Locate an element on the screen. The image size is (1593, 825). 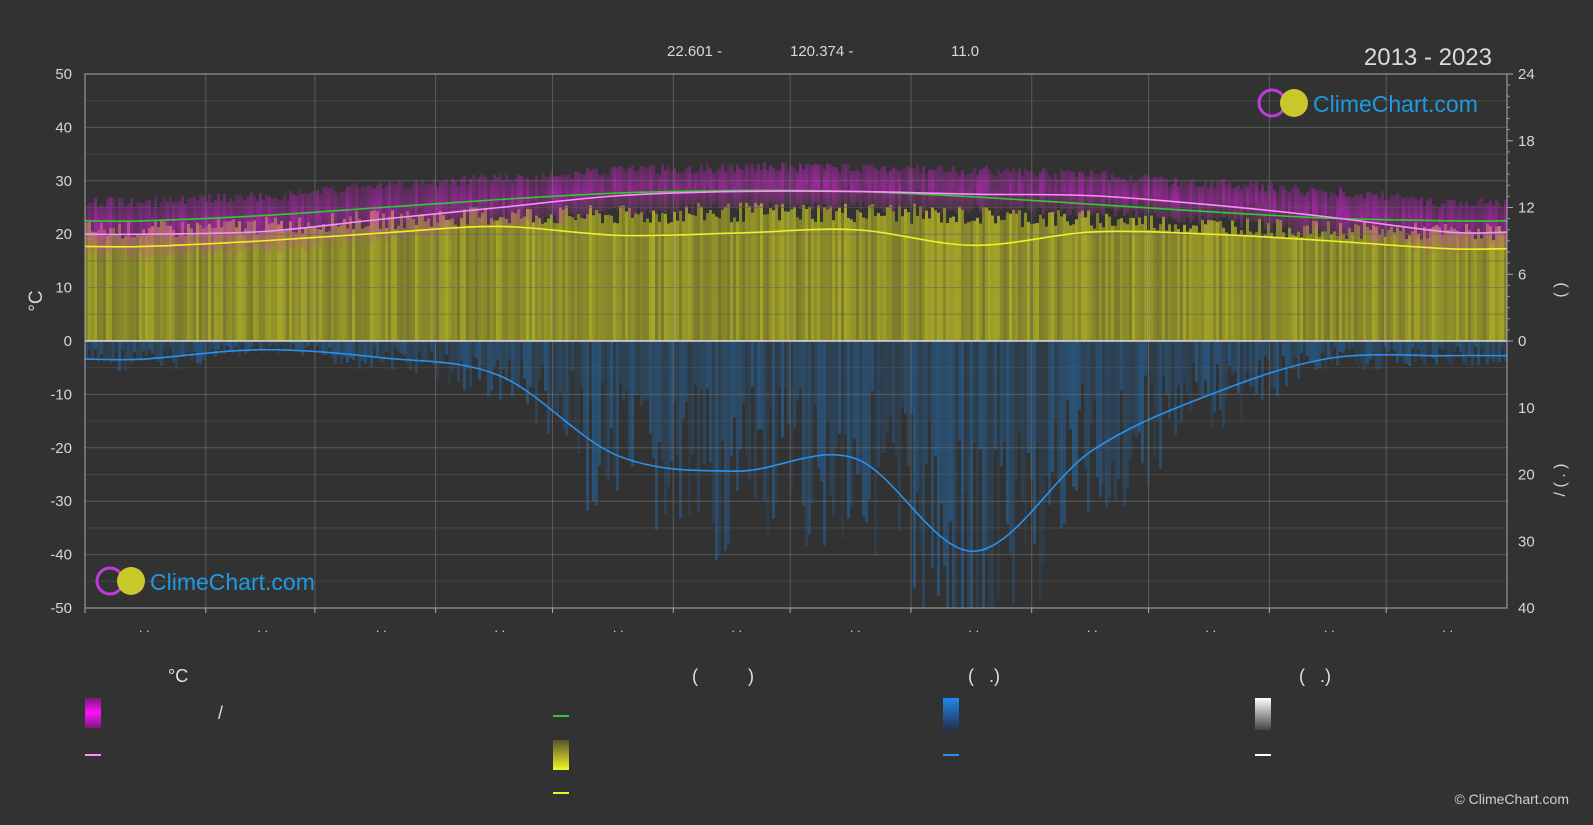
legend-head-temp: °C is located at coordinates (178, 676).